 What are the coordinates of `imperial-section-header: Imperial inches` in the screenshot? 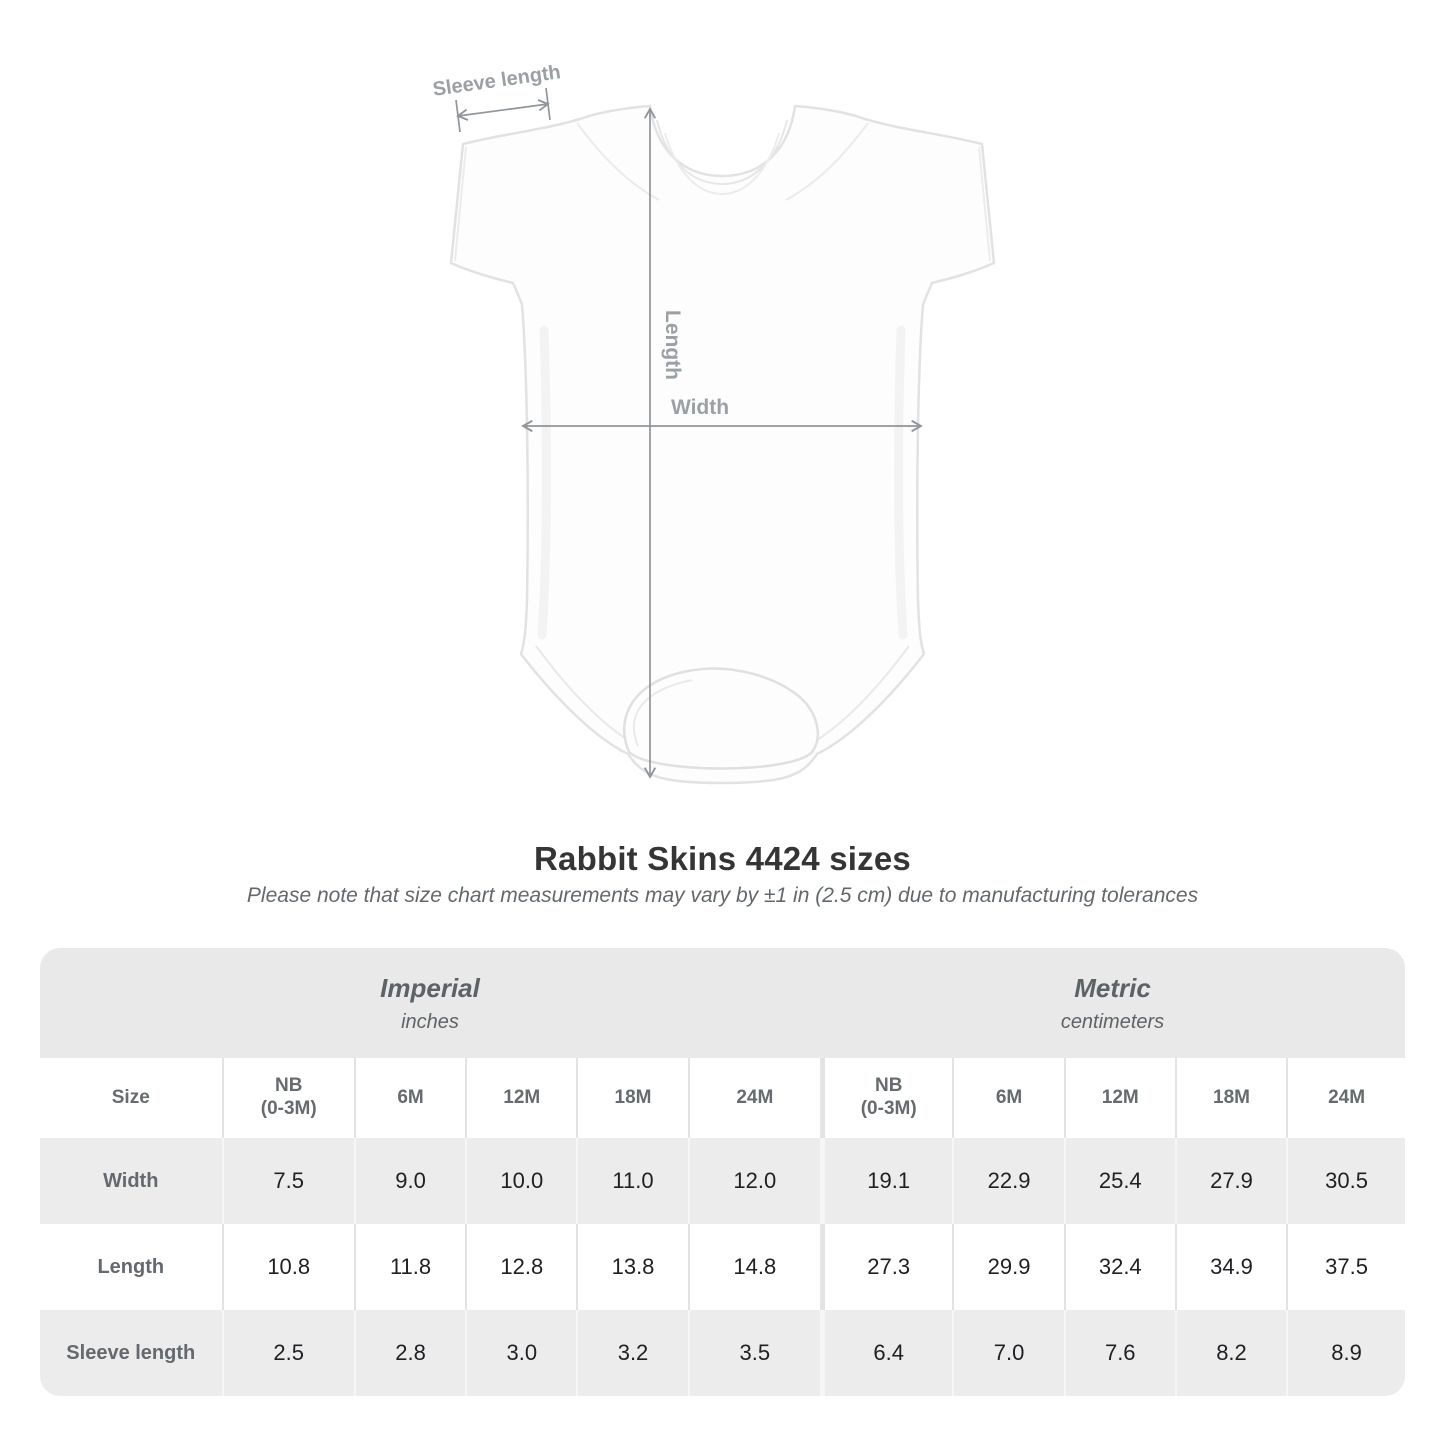 It's located at (430, 1003).